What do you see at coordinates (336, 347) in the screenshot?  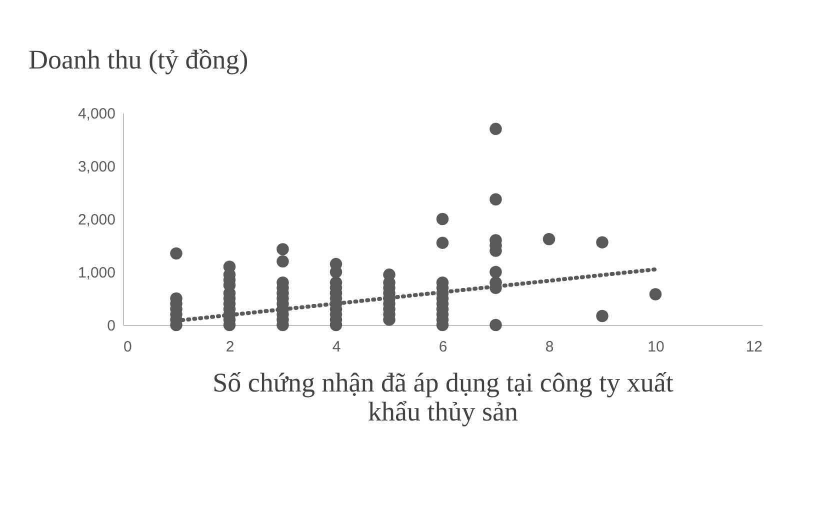 I see `x-tick-label: 4` at bounding box center [336, 347].